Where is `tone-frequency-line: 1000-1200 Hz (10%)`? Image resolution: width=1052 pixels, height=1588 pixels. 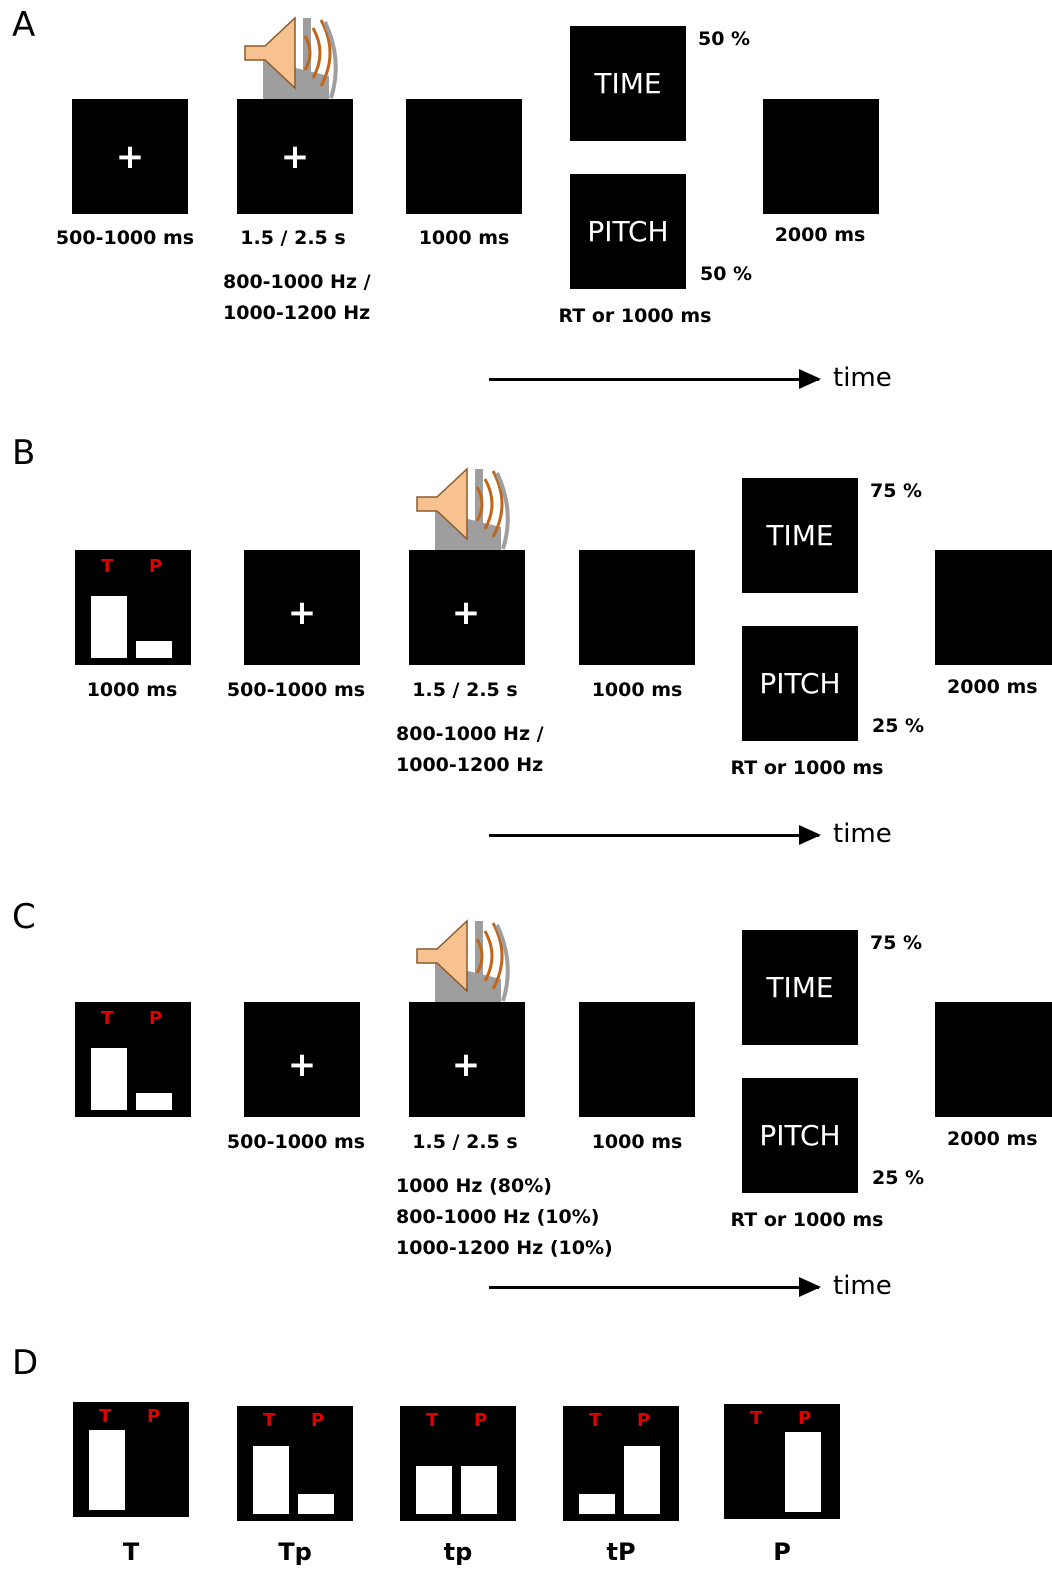 tone-frequency-line: 1000-1200 Hz (10%) is located at coordinates (504, 1248).